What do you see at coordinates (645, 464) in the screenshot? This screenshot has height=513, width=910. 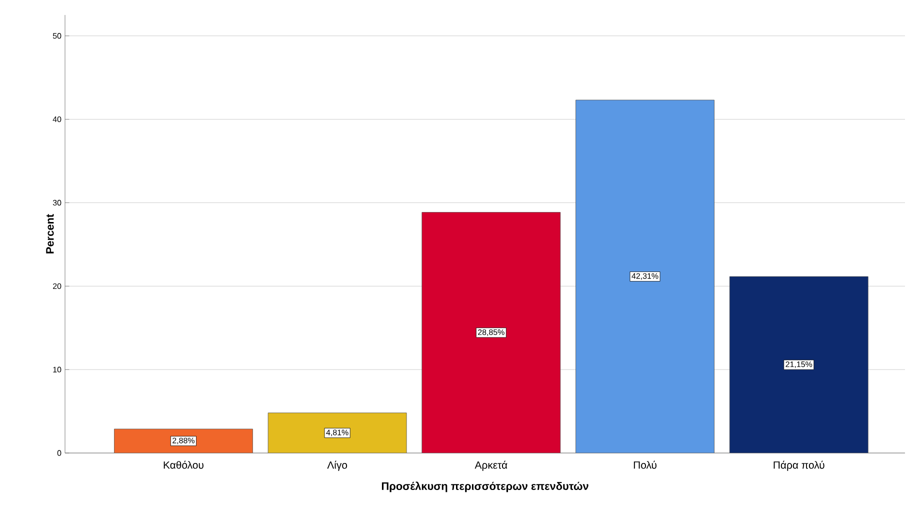 I see `x-tick-label: Πολύ` at bounding box center [645, 464].